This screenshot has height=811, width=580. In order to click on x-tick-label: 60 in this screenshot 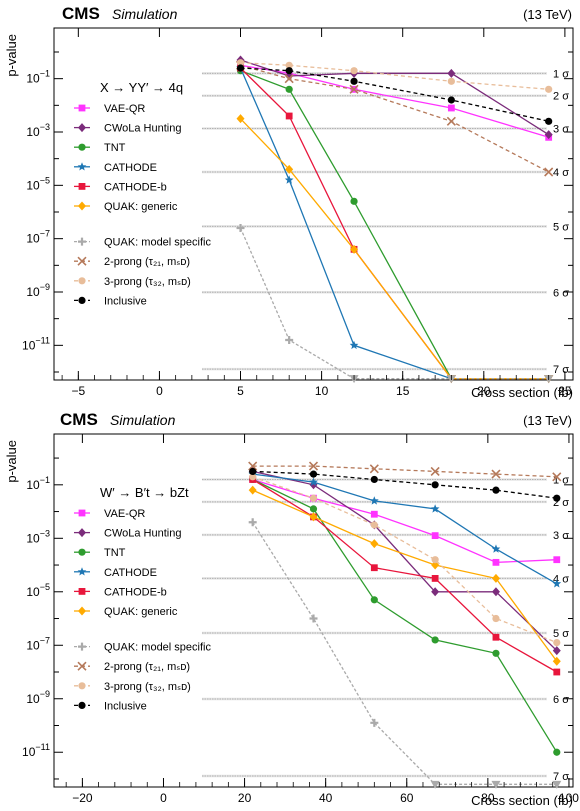, I will do `click(407, 798)`.